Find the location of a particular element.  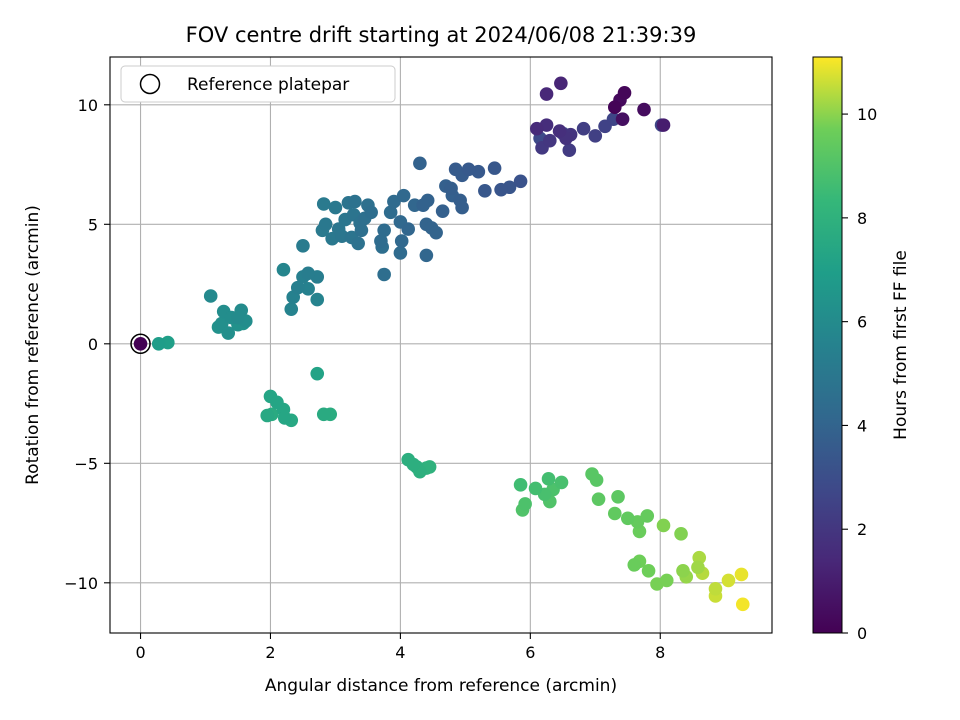

y-tick-label: −5 is located at coordinates (86, 463).